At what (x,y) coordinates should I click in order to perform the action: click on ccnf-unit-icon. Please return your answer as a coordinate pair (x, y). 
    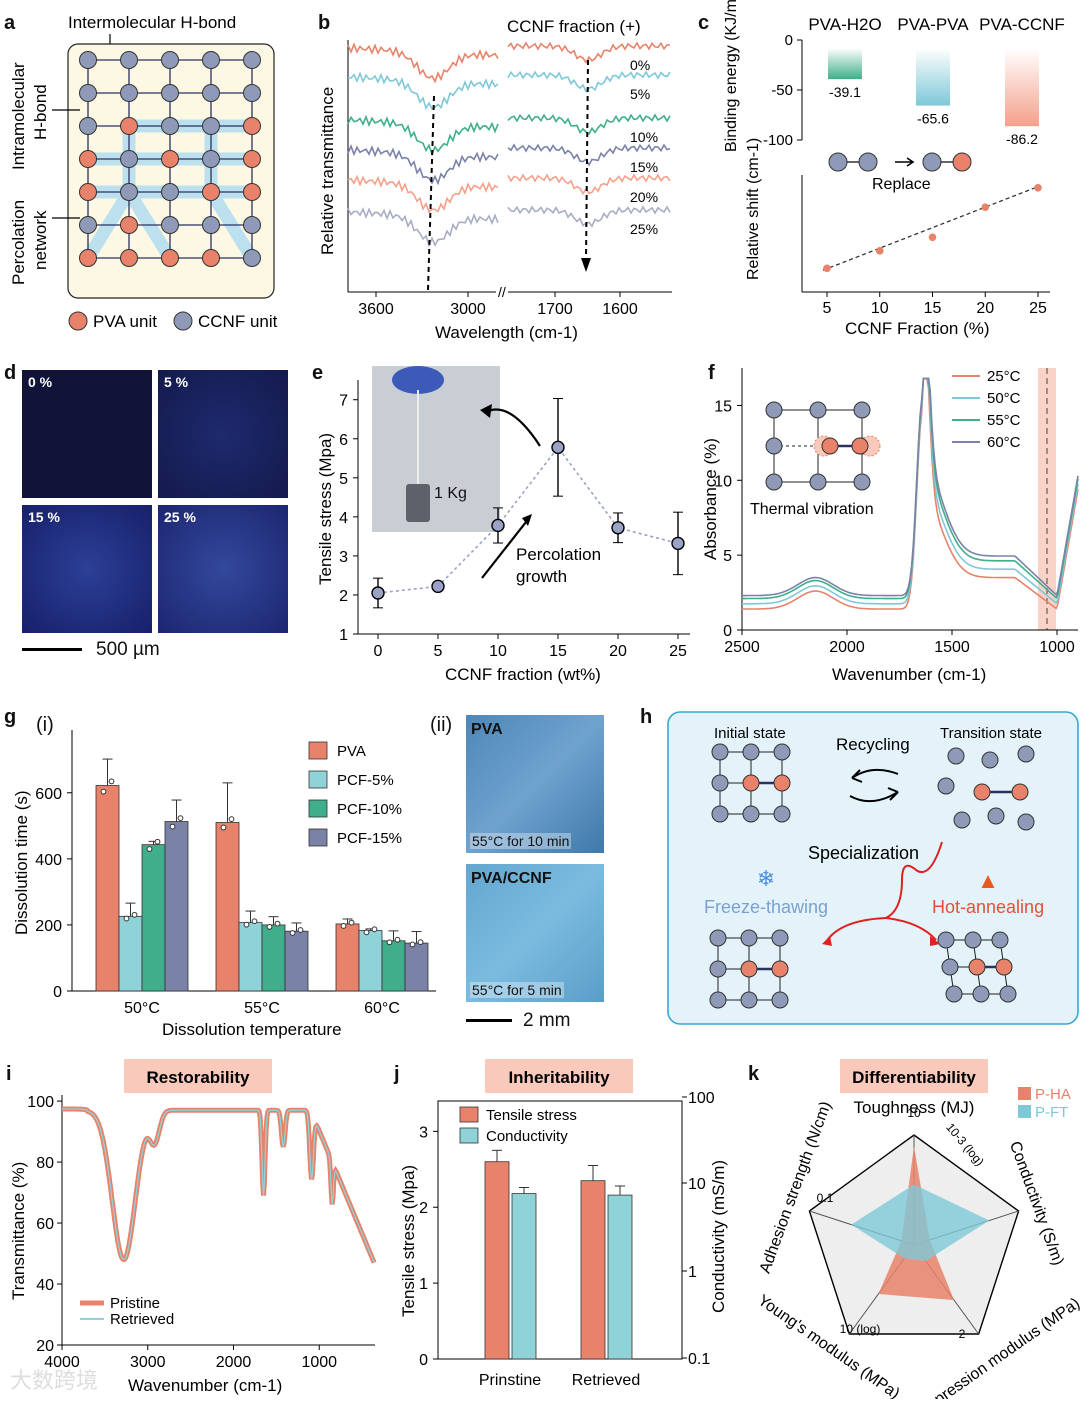
    Looking at the image, I should click on (183, 321).